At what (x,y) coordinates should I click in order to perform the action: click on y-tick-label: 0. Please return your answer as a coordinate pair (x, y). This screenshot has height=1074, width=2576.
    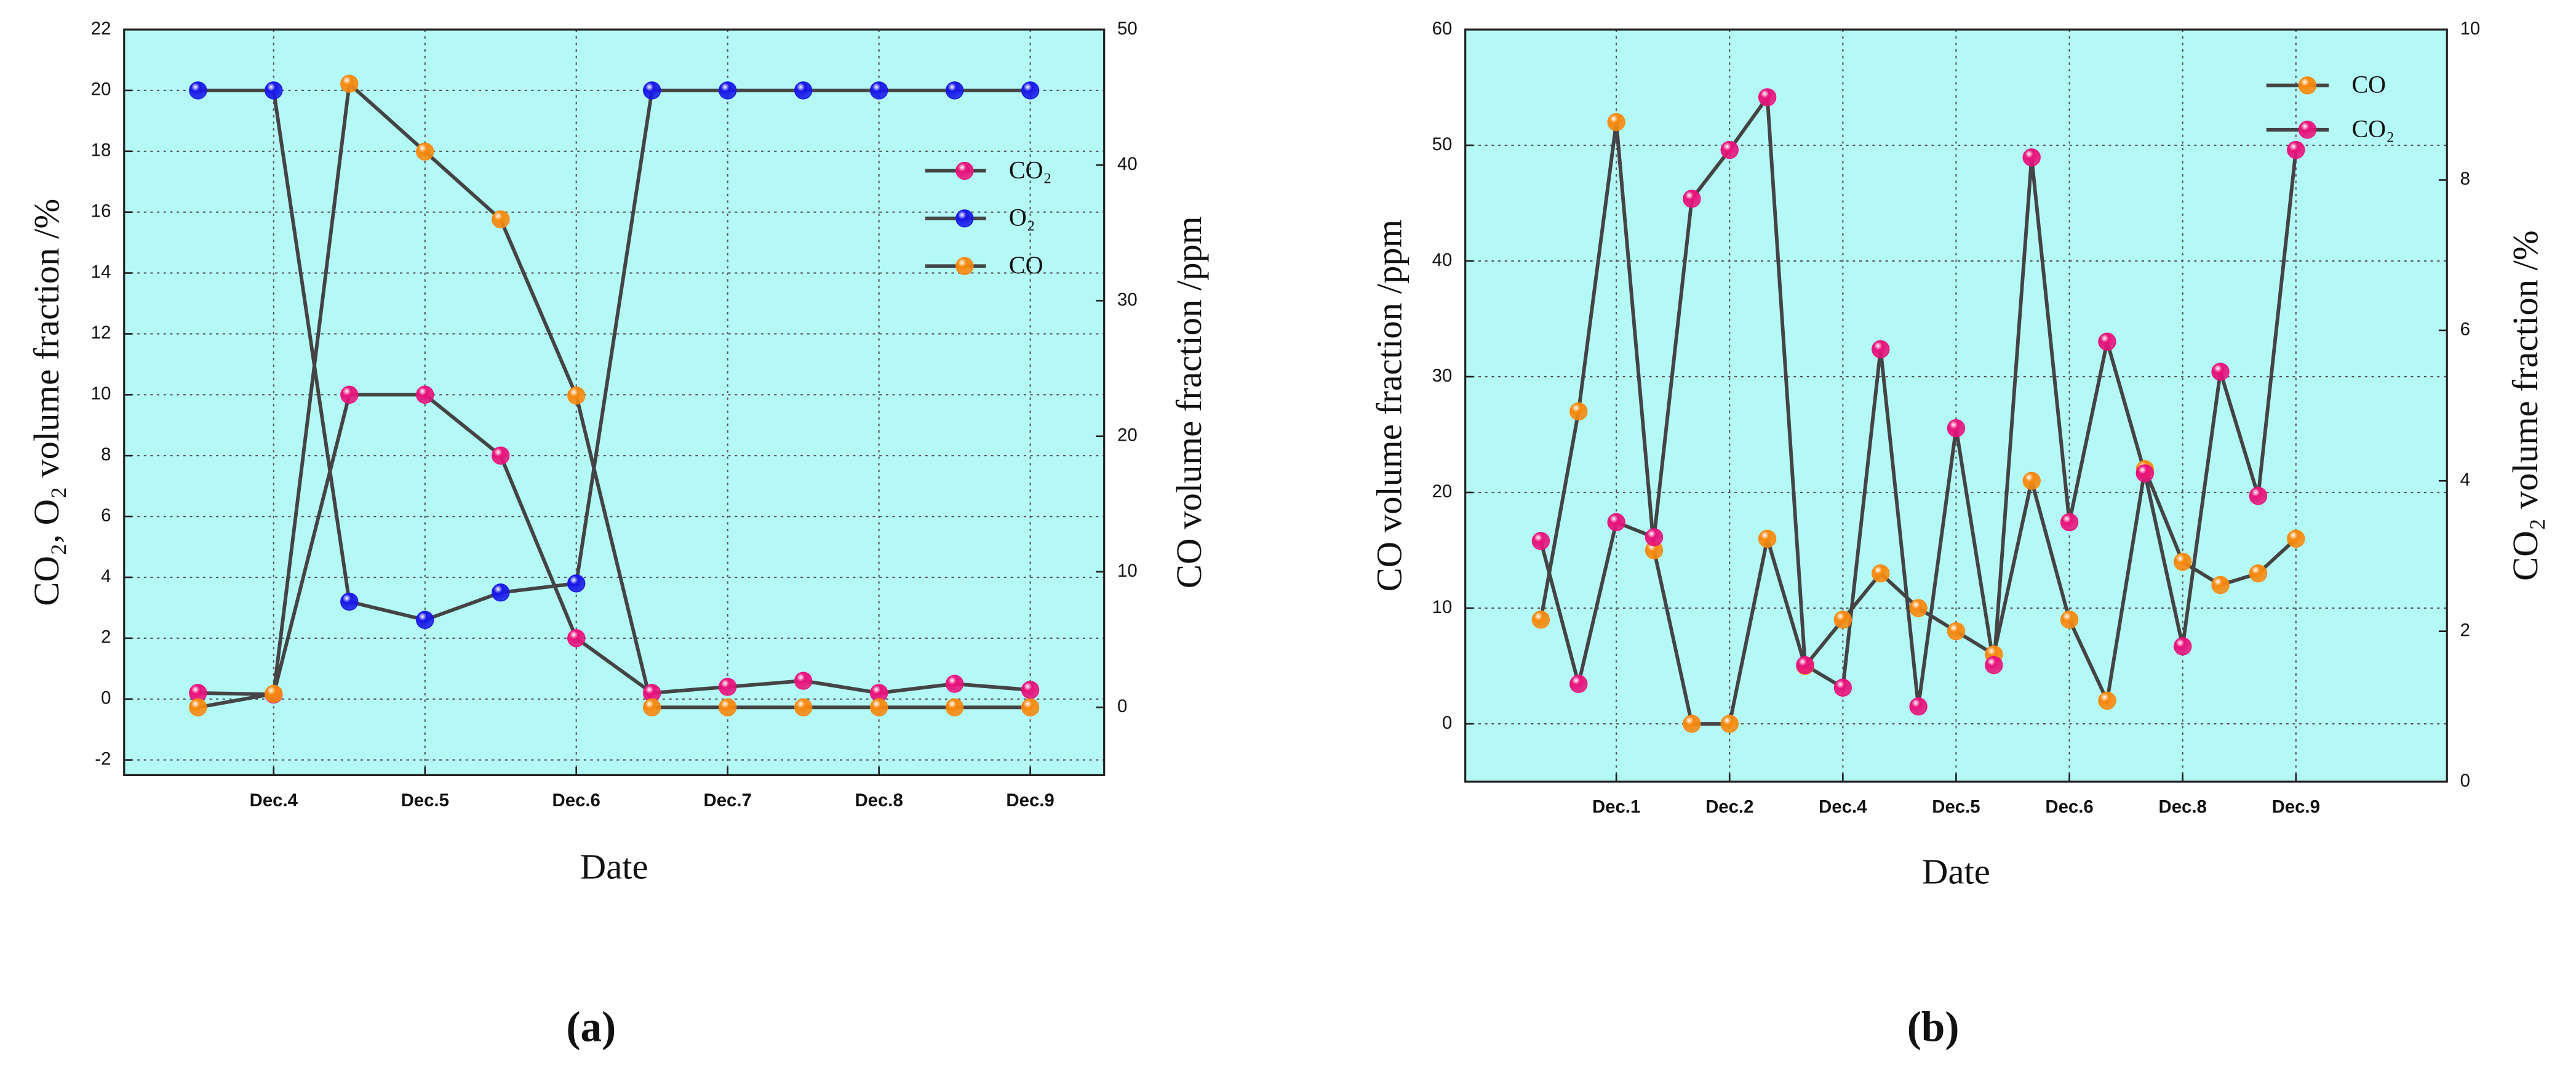
    Looking at the image, I should click on (1447, 723).